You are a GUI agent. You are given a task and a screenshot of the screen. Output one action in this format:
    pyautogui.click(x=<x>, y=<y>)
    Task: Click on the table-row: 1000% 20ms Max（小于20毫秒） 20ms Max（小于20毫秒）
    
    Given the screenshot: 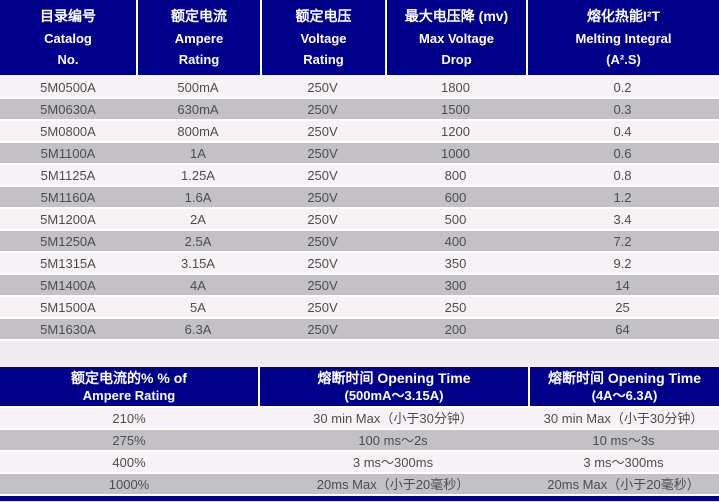 What is the action you would take?
    pyautogui.click(x=359, y=485)
    